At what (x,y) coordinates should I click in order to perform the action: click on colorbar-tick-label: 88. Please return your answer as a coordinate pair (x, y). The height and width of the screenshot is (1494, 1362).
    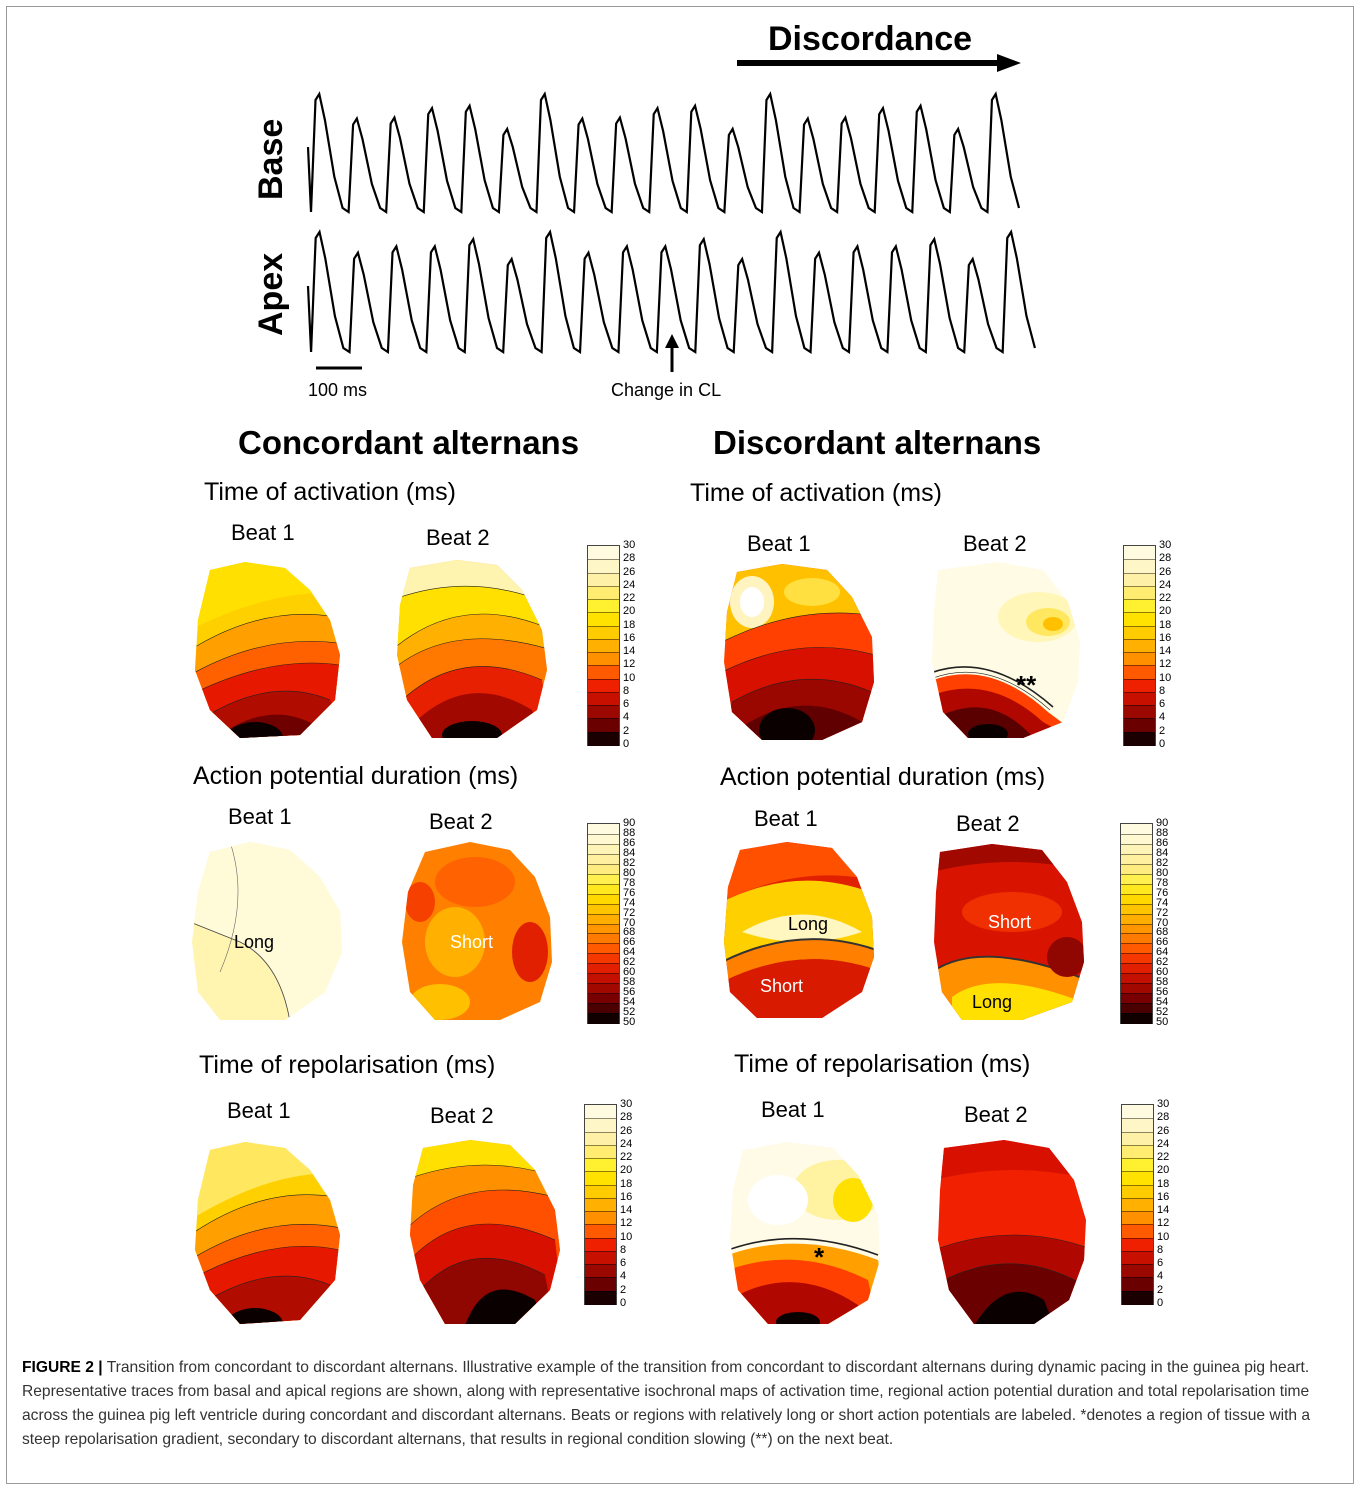
    Looking at the image, I should click on (629, 832).